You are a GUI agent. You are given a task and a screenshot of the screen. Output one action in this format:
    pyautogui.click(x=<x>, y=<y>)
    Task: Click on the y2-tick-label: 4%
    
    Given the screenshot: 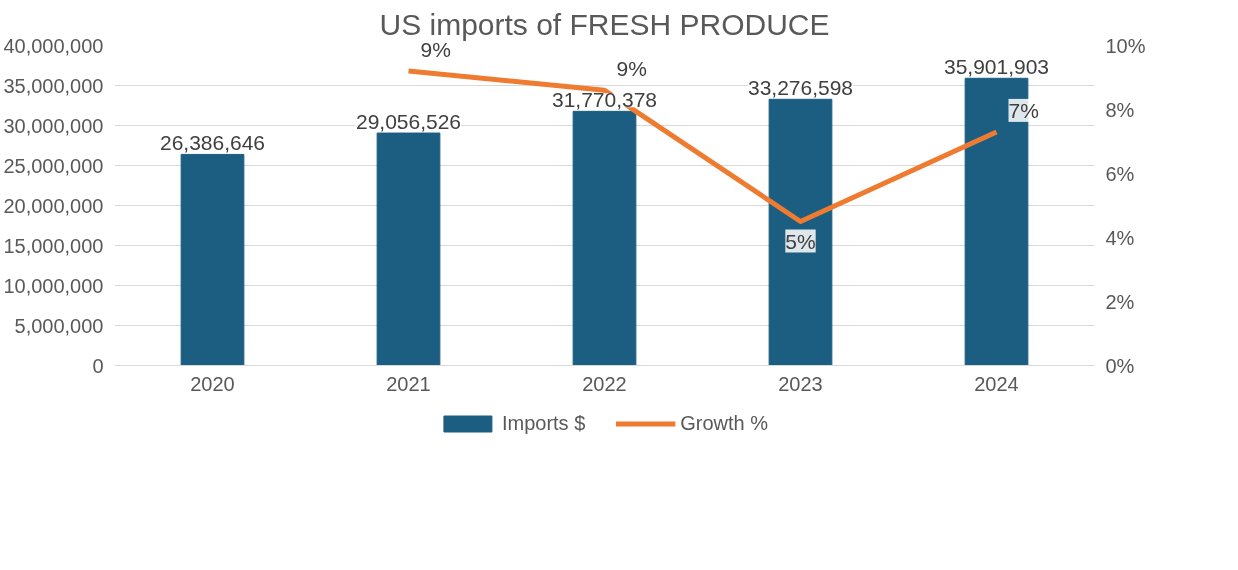 What is the action you would take?
    pyautogui.click(x=1120, y=237)
    